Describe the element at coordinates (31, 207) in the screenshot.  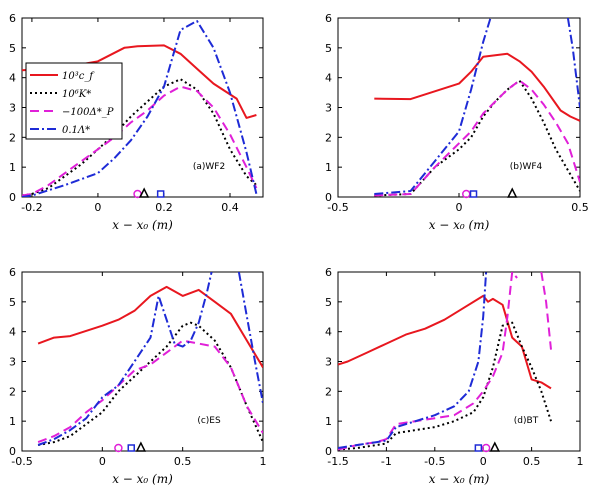
I see `x-tick-label: -0.2` at that location.